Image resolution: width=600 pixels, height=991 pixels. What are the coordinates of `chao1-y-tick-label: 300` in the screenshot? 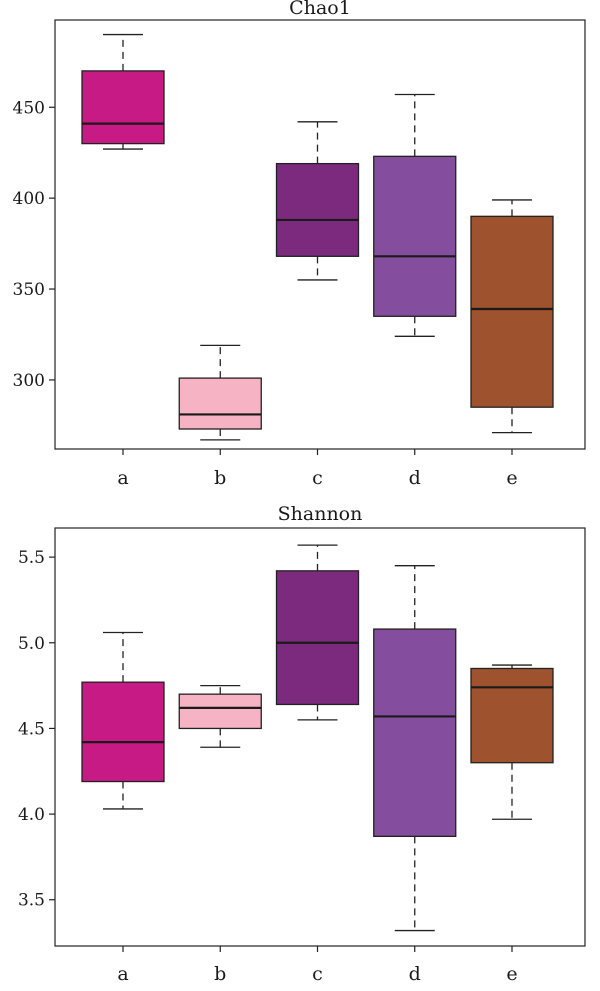 It's located at (29, 381).